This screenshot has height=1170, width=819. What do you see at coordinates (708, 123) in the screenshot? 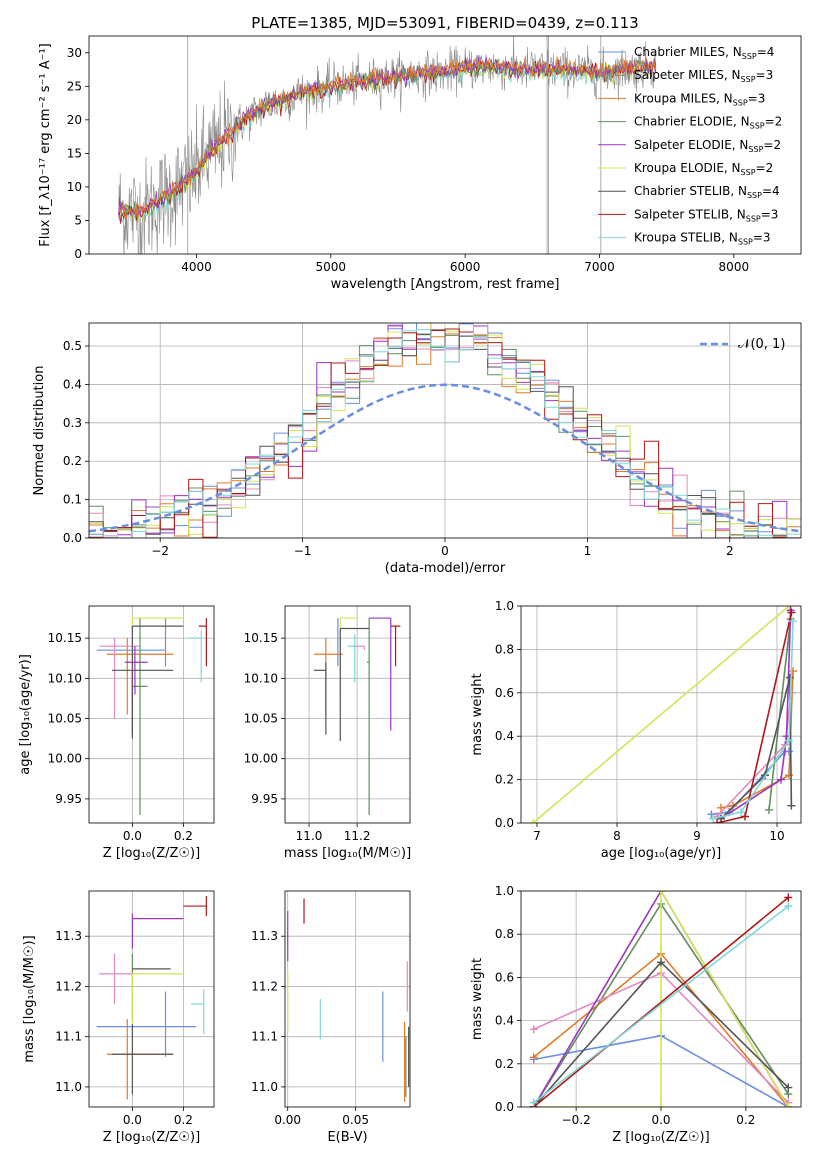
I see `legend-label: Chabrier ELODIE, NSSP=2` at bounding box center [708, 123].